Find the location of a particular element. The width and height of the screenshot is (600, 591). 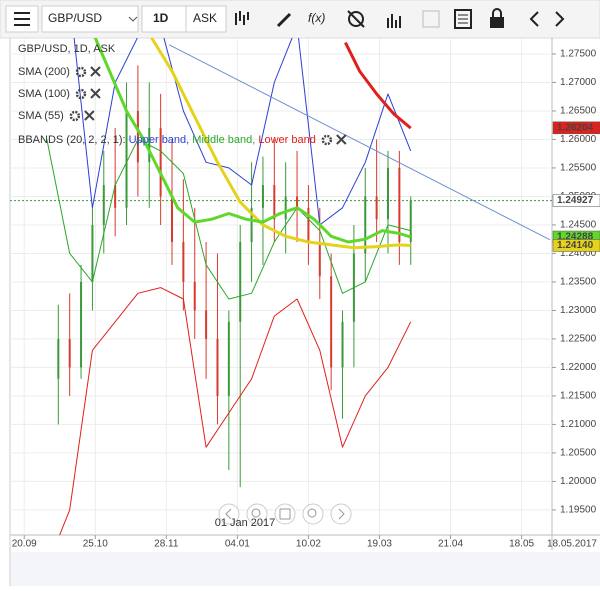

period-select: 1D is located at coordinates (164, 19).